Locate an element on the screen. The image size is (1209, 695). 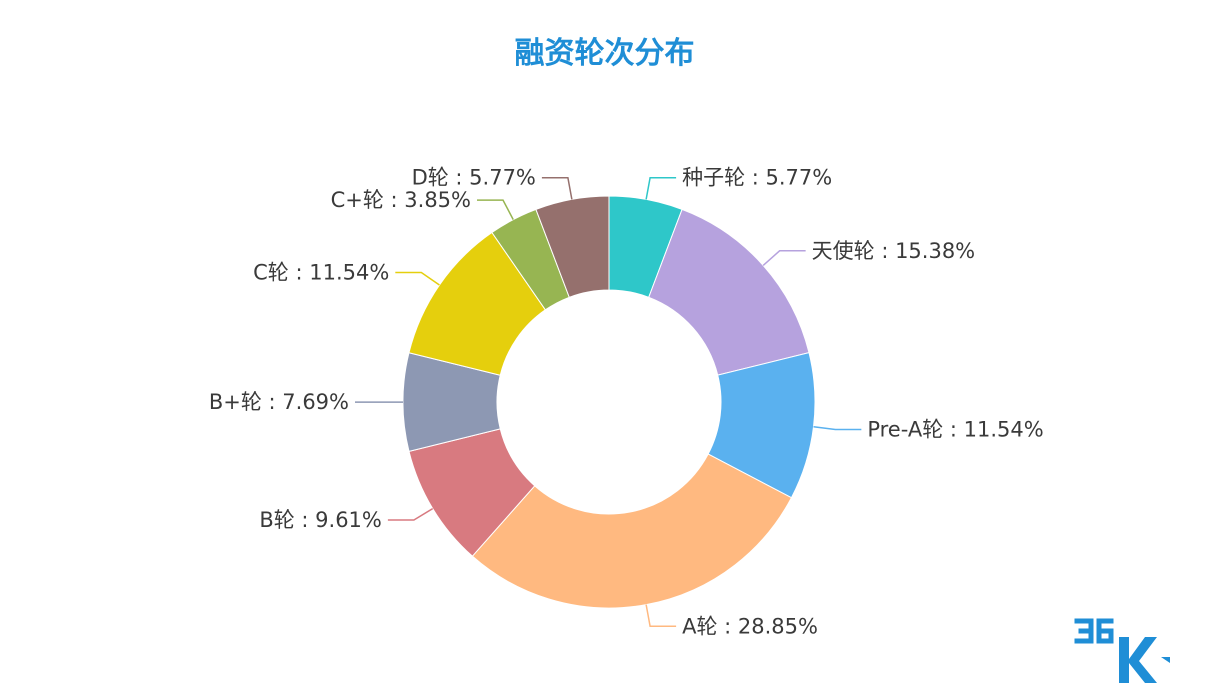
slice-D轮 is located at coordinates (572, 246).